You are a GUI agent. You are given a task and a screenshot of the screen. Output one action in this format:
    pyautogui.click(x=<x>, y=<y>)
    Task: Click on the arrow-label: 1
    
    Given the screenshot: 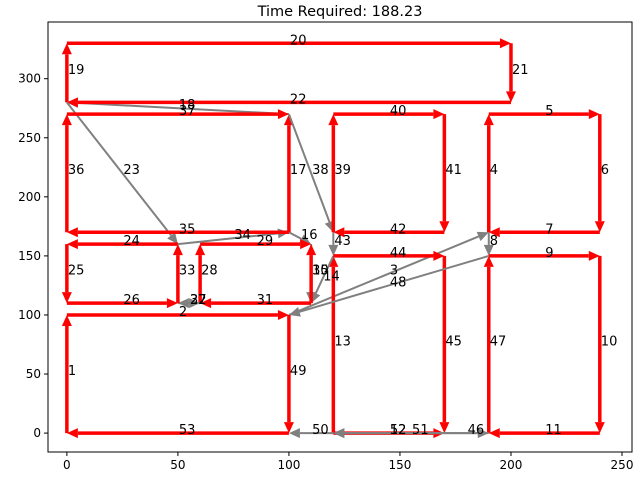 What is the action you would take?
    pyautogui.click(x=72, y=371)
    